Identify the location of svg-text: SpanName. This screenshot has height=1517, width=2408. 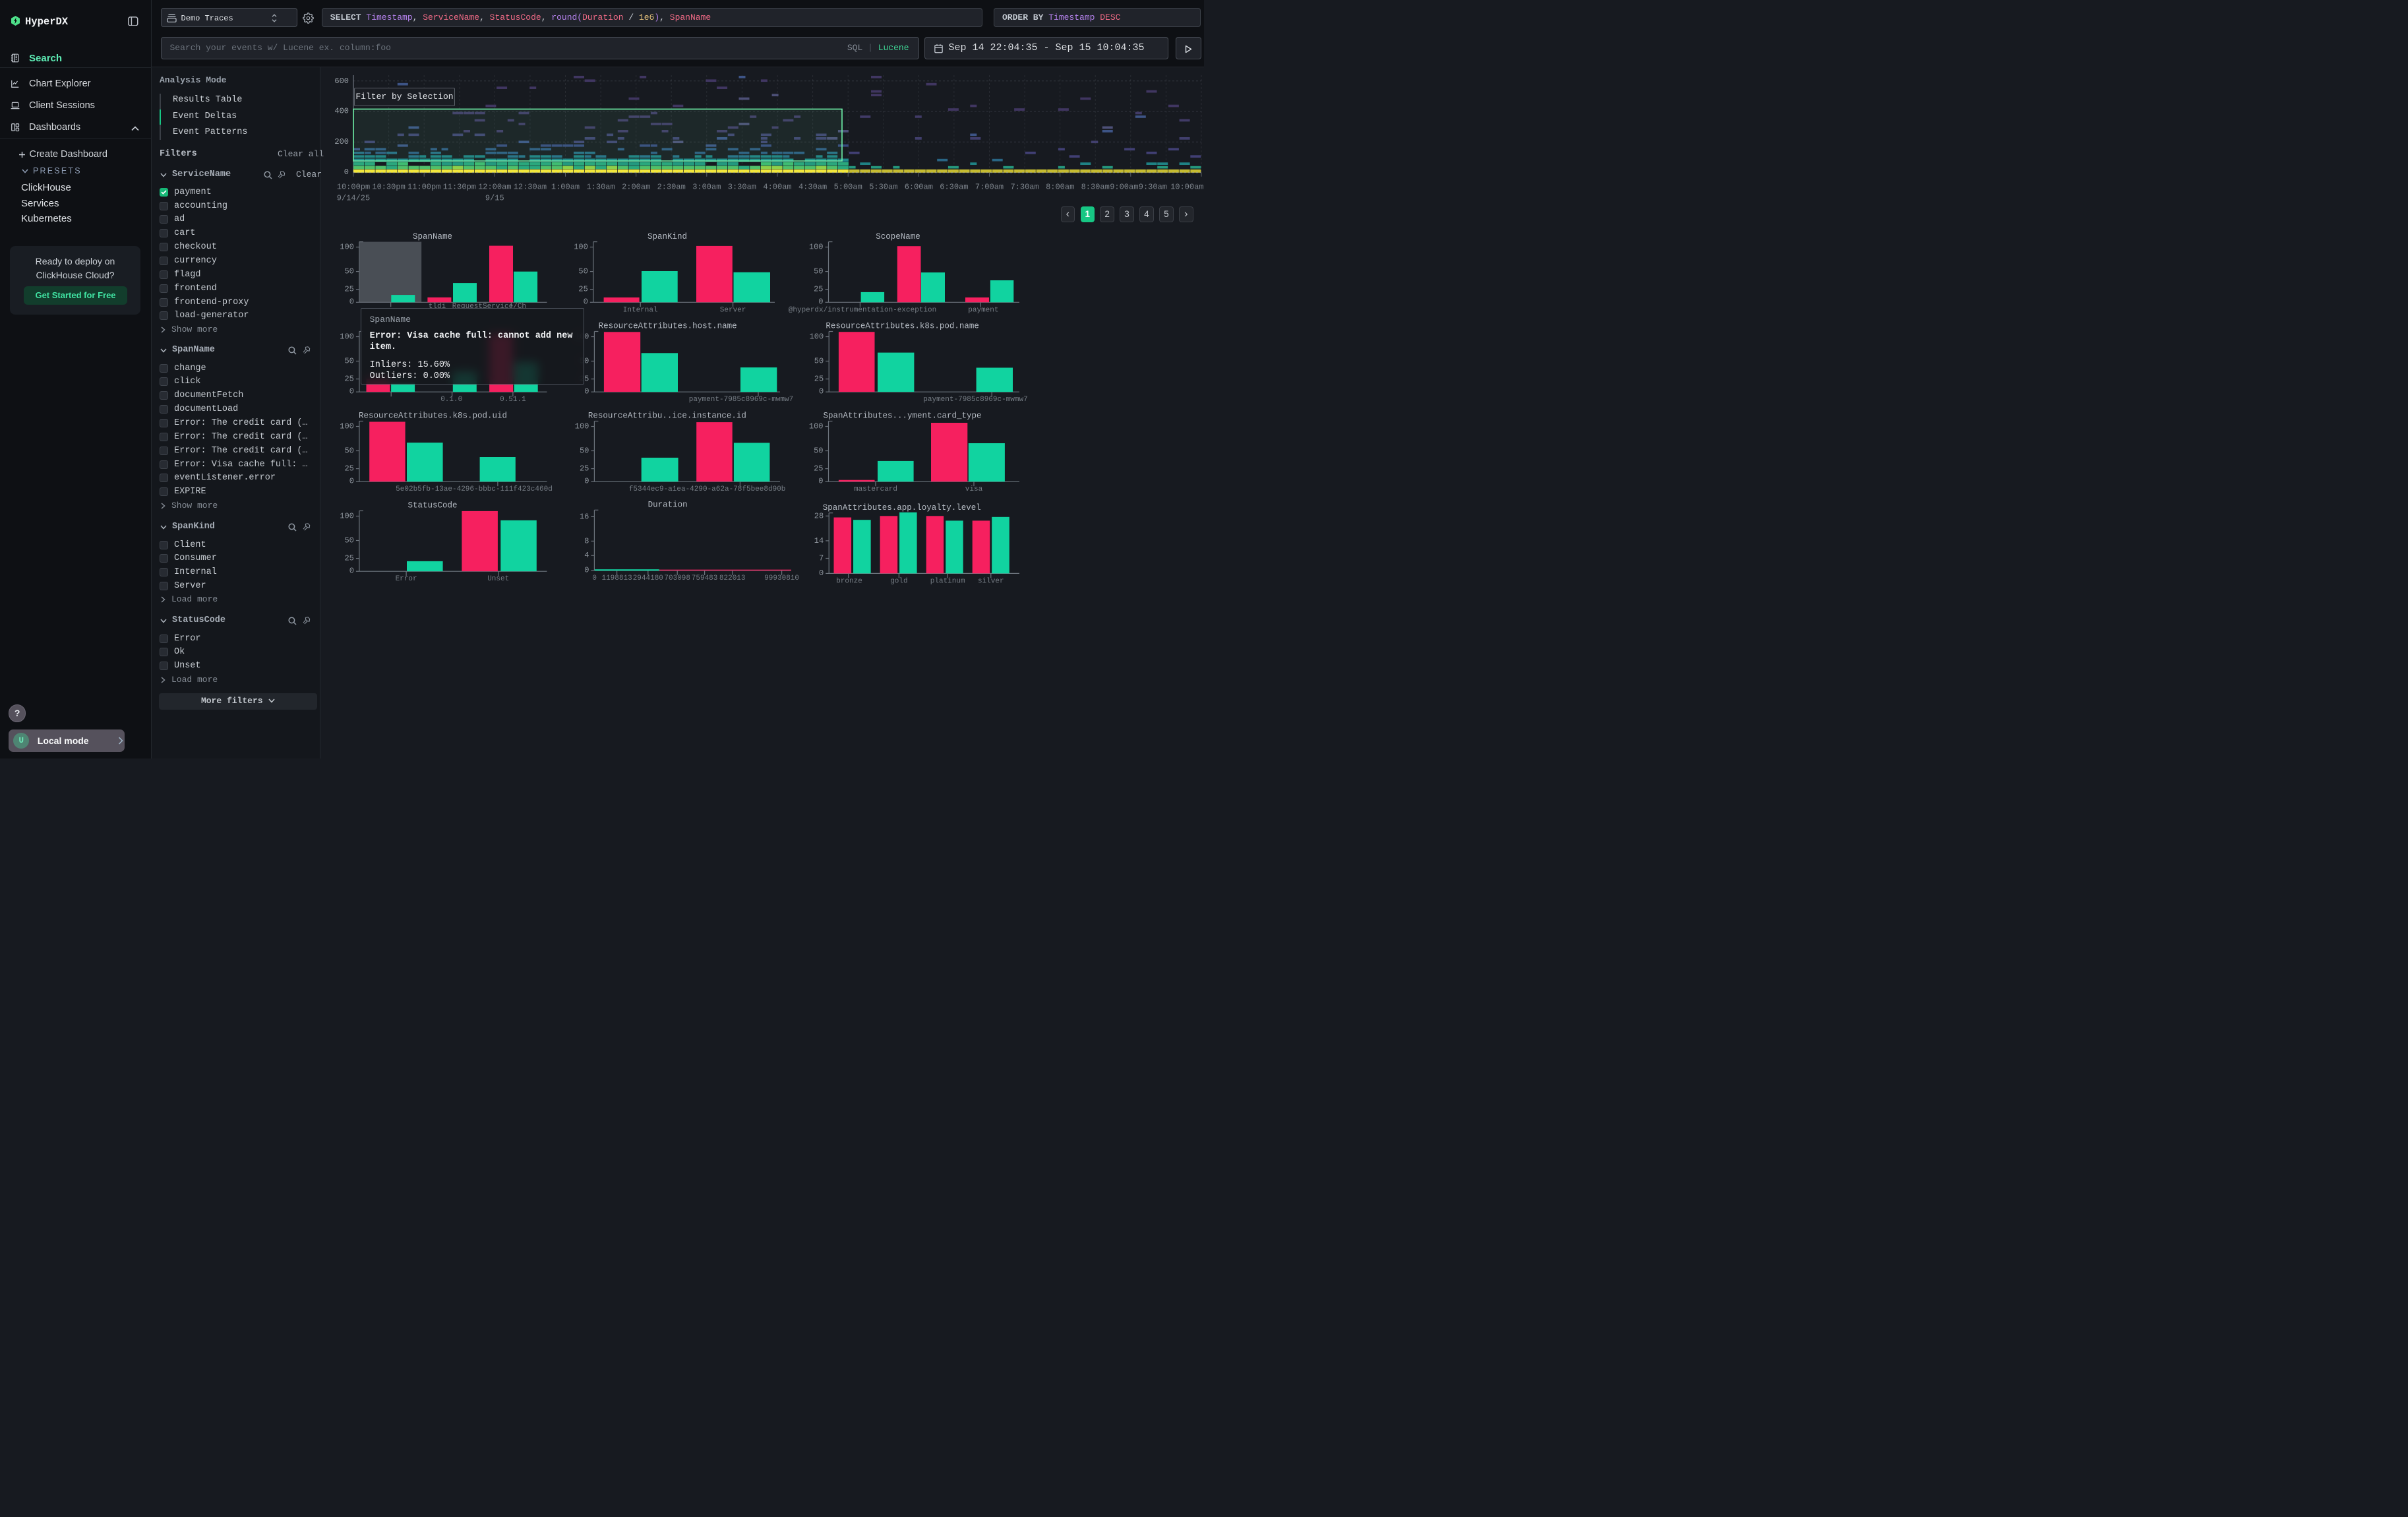
(432, 236).